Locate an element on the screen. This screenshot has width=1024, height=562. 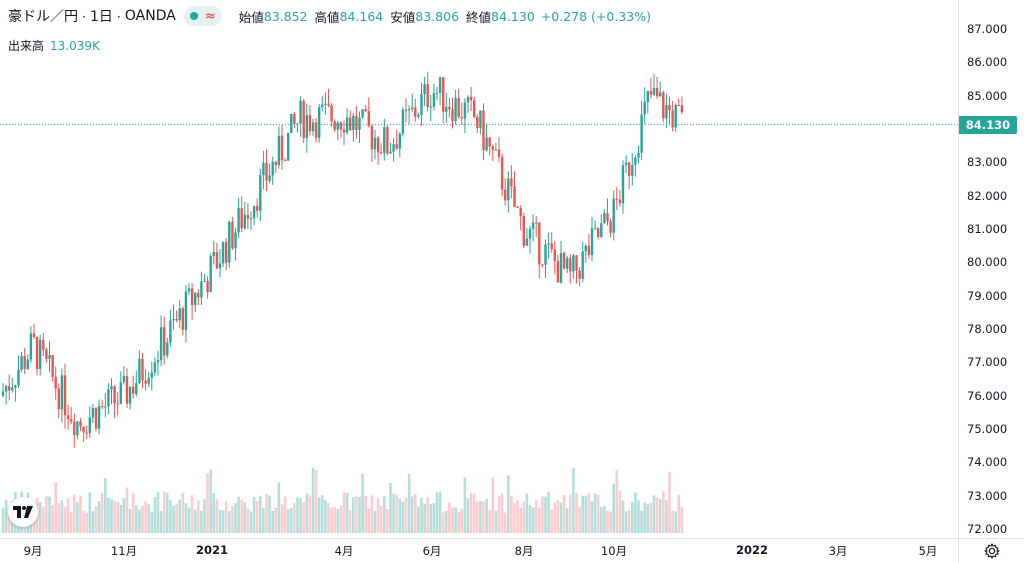
market-status-badge: ≈ is located at coordinates (202, 16).